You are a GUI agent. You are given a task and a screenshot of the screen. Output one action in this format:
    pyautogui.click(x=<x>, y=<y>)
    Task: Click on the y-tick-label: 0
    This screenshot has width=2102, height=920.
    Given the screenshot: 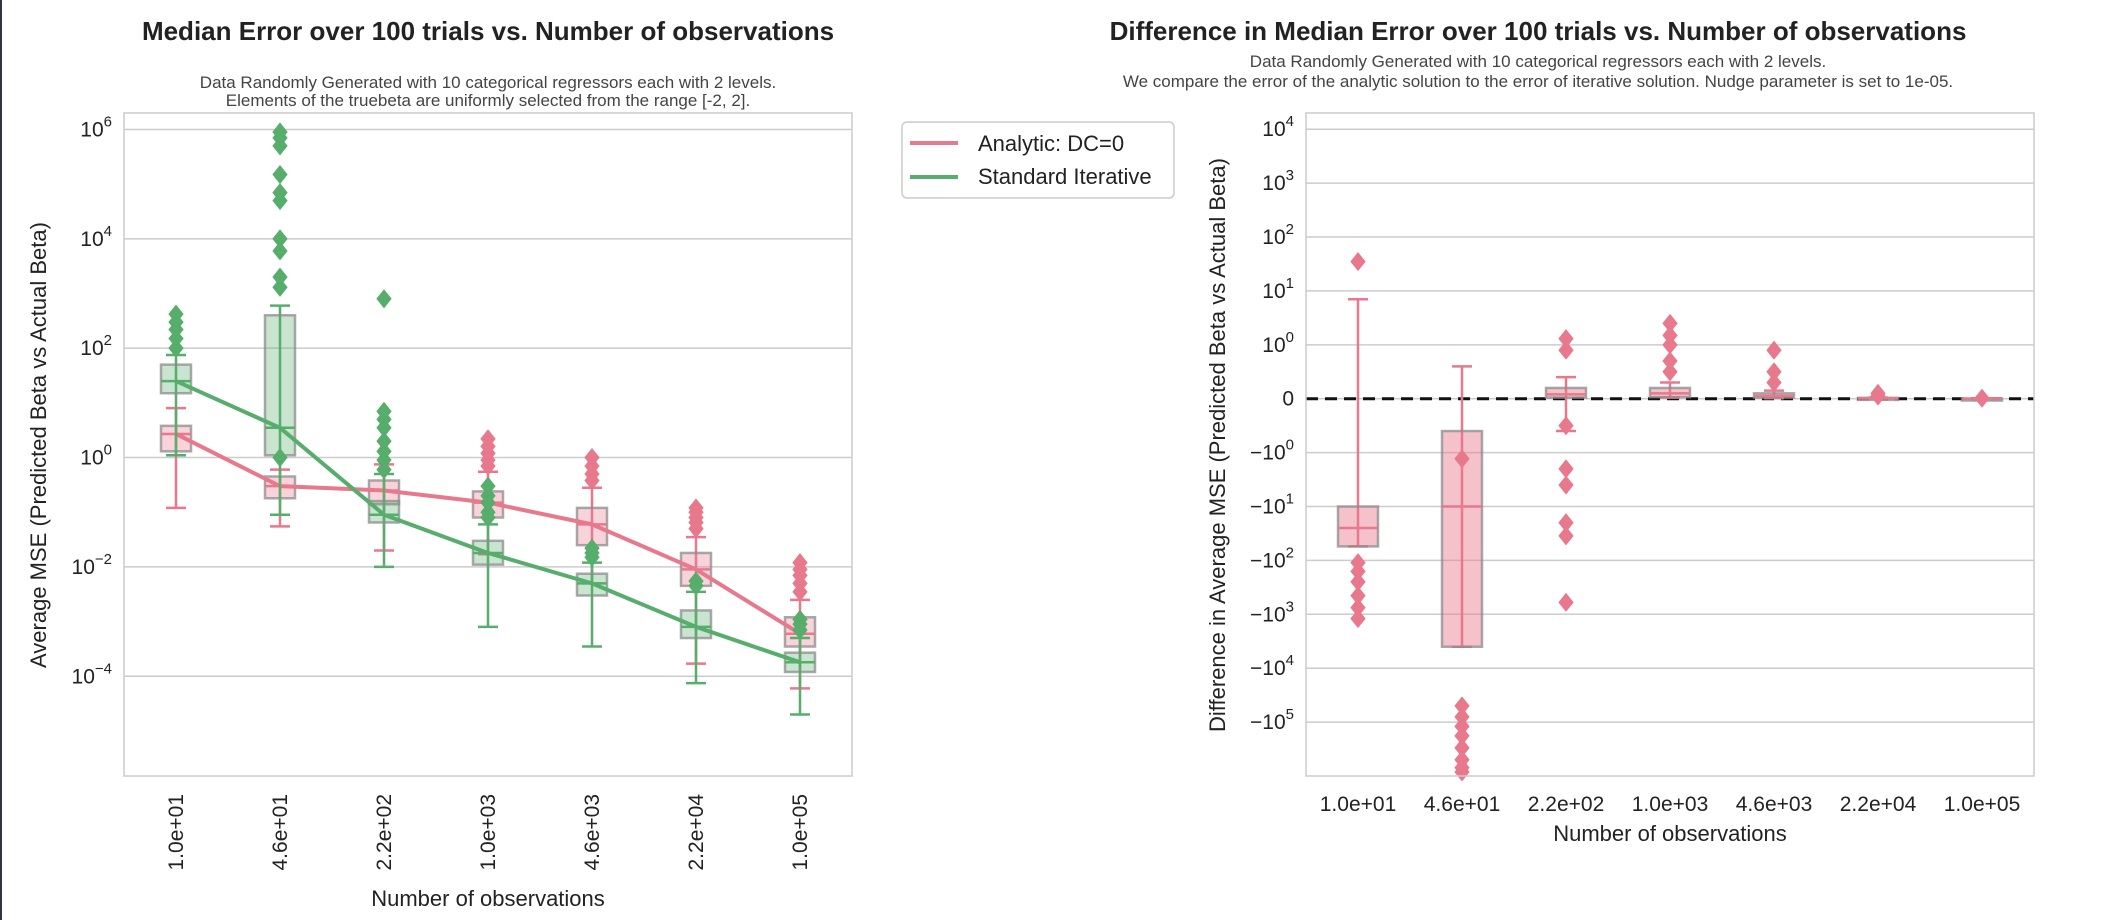 What is the action you would take?
    pyautogui.click(x=1288, y=399)
    